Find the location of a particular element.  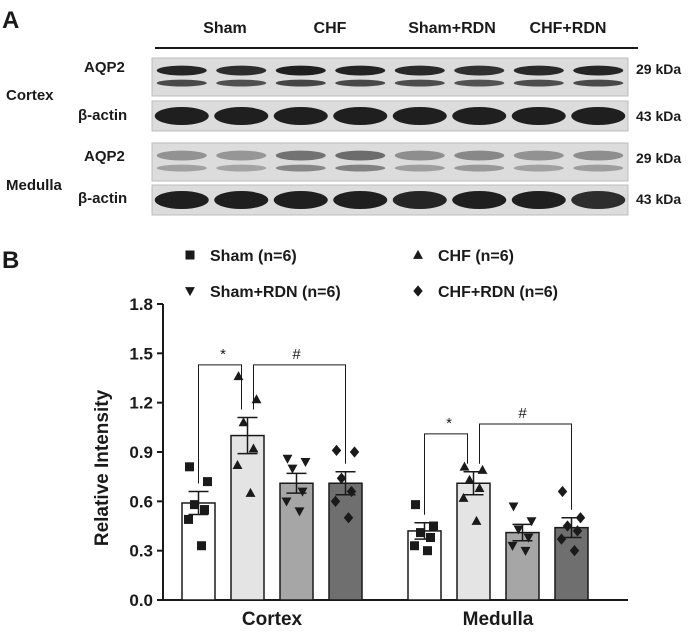

y-tick-label: 0.6 is located at coordinates (141, 501).